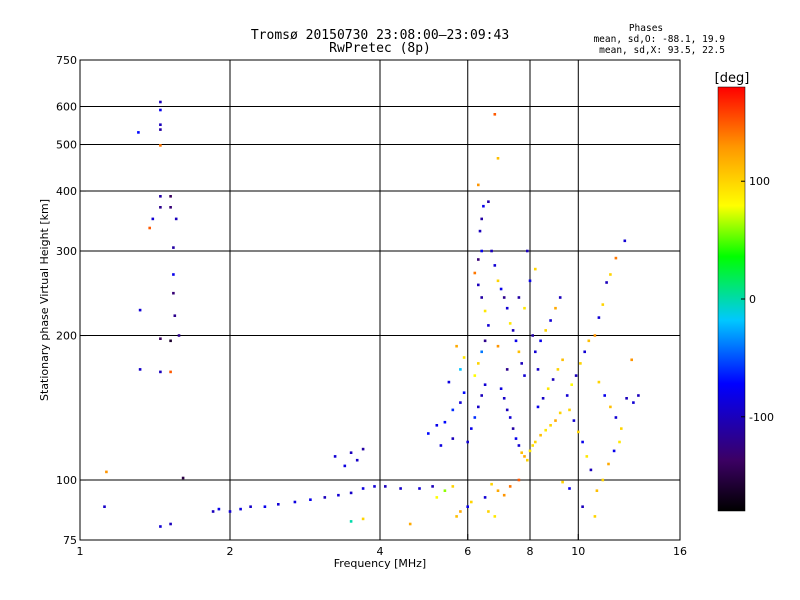 This screenshot has width=800, height=600. I want to click on x-tick-label: 16, so click(680, 551).